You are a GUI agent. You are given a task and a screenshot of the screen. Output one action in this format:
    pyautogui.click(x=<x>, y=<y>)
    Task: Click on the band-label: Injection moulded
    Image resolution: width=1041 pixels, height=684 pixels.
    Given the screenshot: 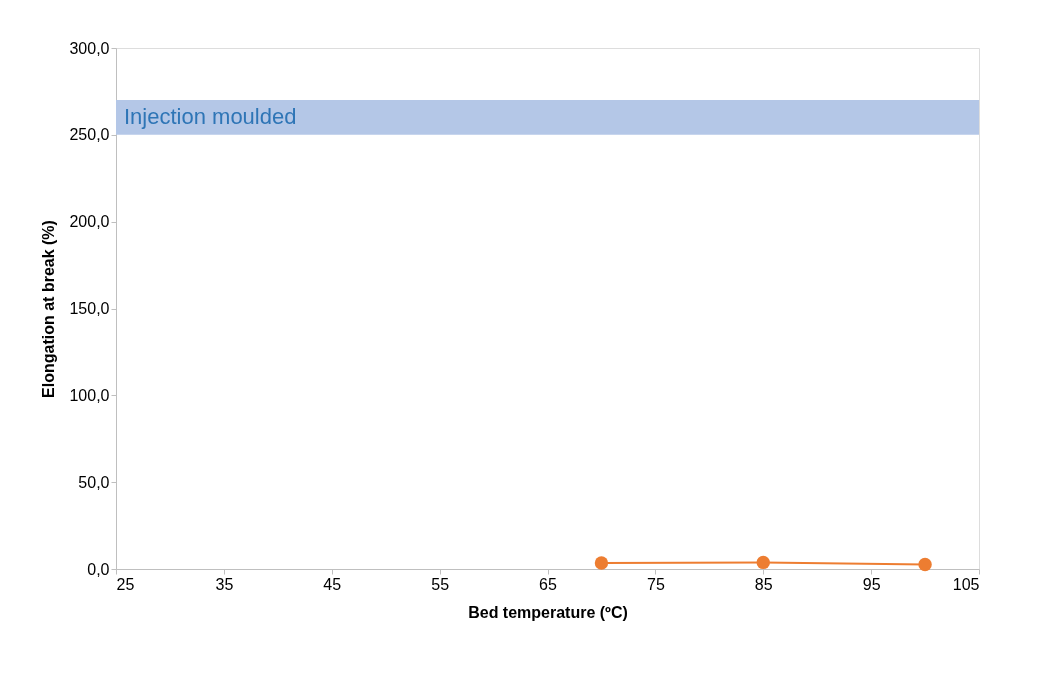 What is the action you would take?
    pyautogui.click(x=210, y=117)
    